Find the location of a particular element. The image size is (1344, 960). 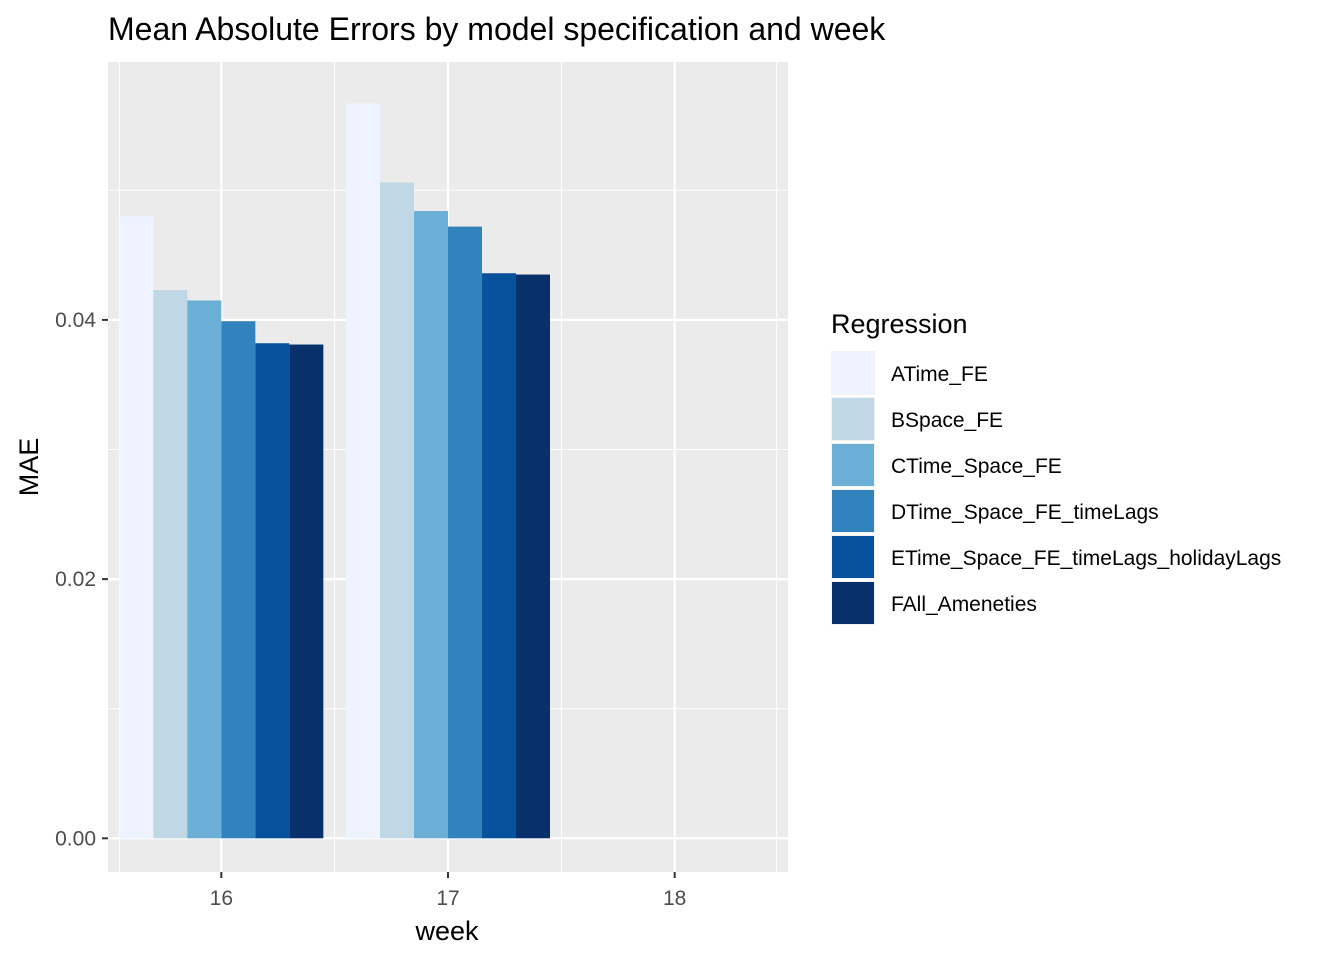

legend-label: FAll_Ameneties is located at coordinates (964, 604).